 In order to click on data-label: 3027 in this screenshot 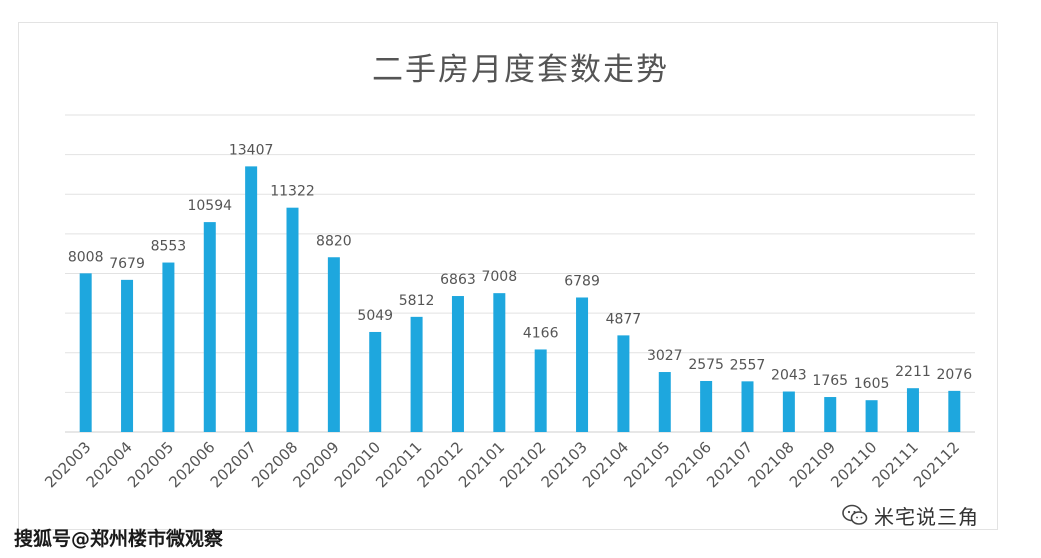, I will do `click(665, 356)`.